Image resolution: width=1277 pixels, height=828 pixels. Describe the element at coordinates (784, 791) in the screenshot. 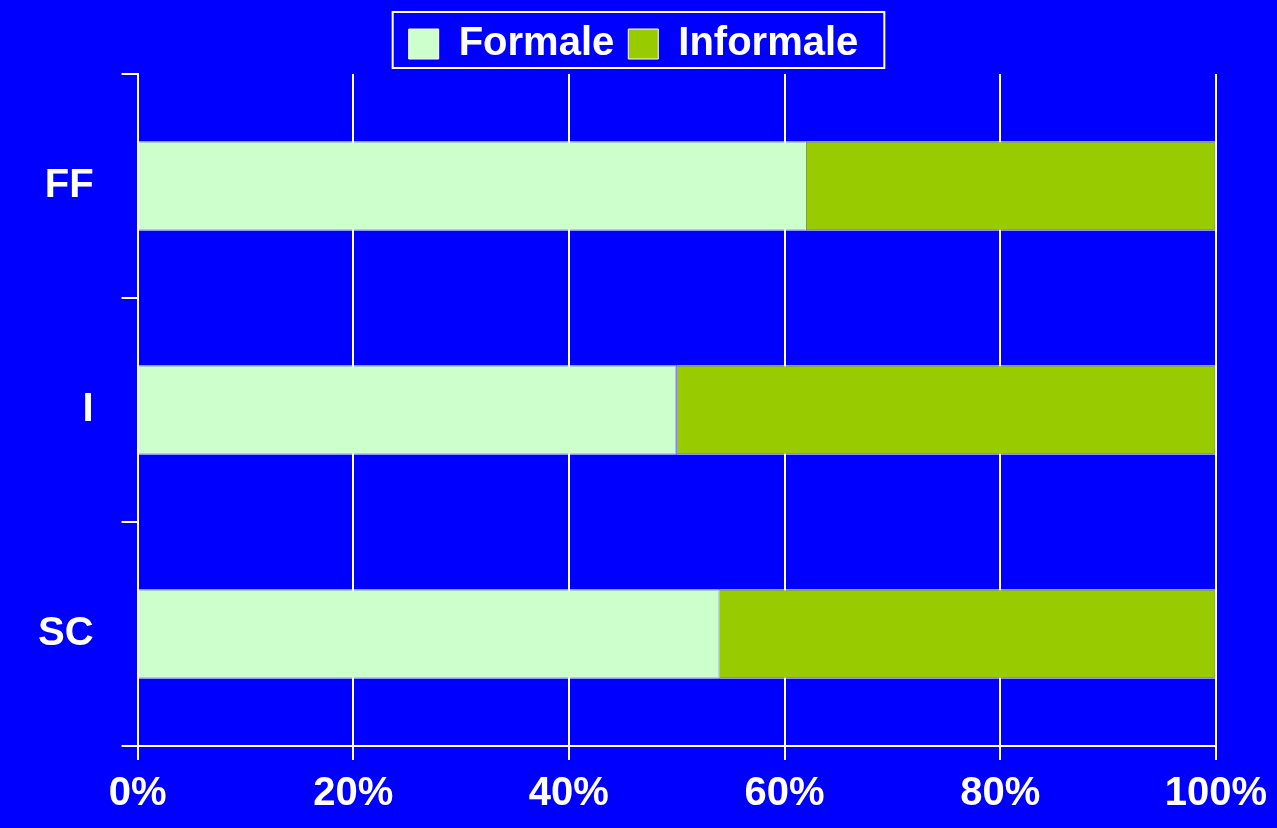

I see `x-tick-label: 60%` at that location.